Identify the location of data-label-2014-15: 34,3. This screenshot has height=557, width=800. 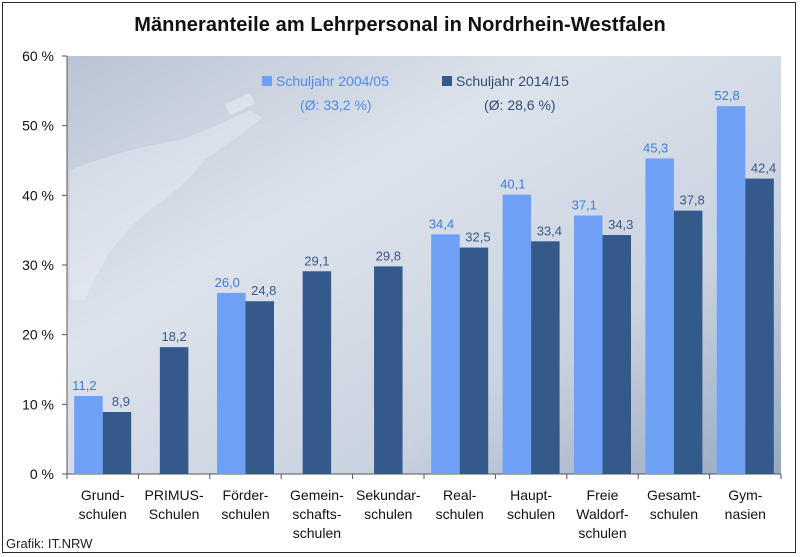
(620, 224).